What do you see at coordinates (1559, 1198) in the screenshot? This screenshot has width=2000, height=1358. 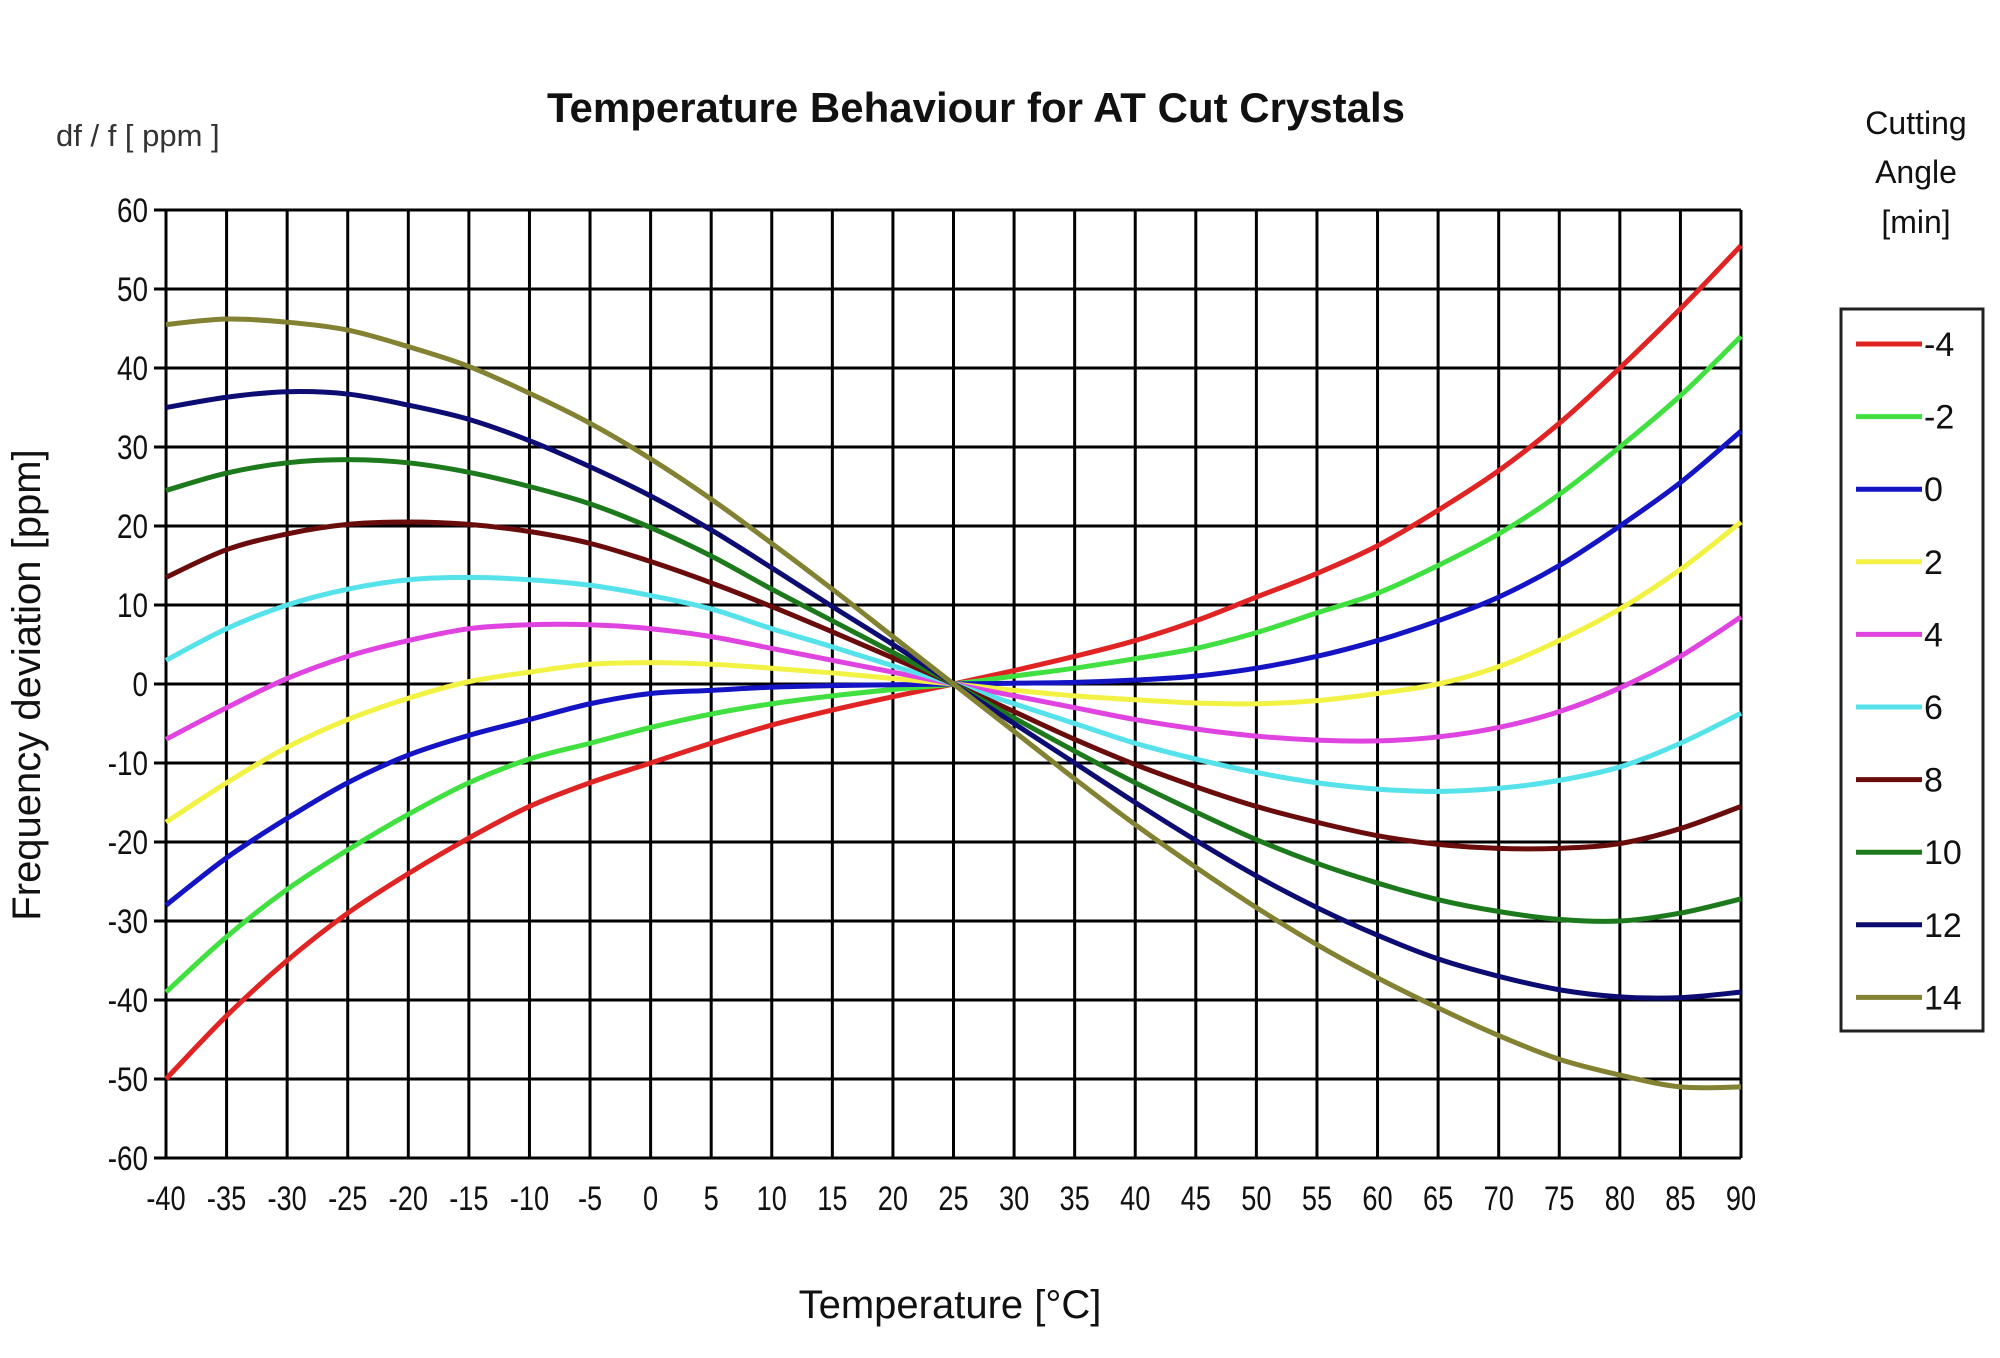 I see `x-tick-label: 75` at bounding box center [1559, 1198].